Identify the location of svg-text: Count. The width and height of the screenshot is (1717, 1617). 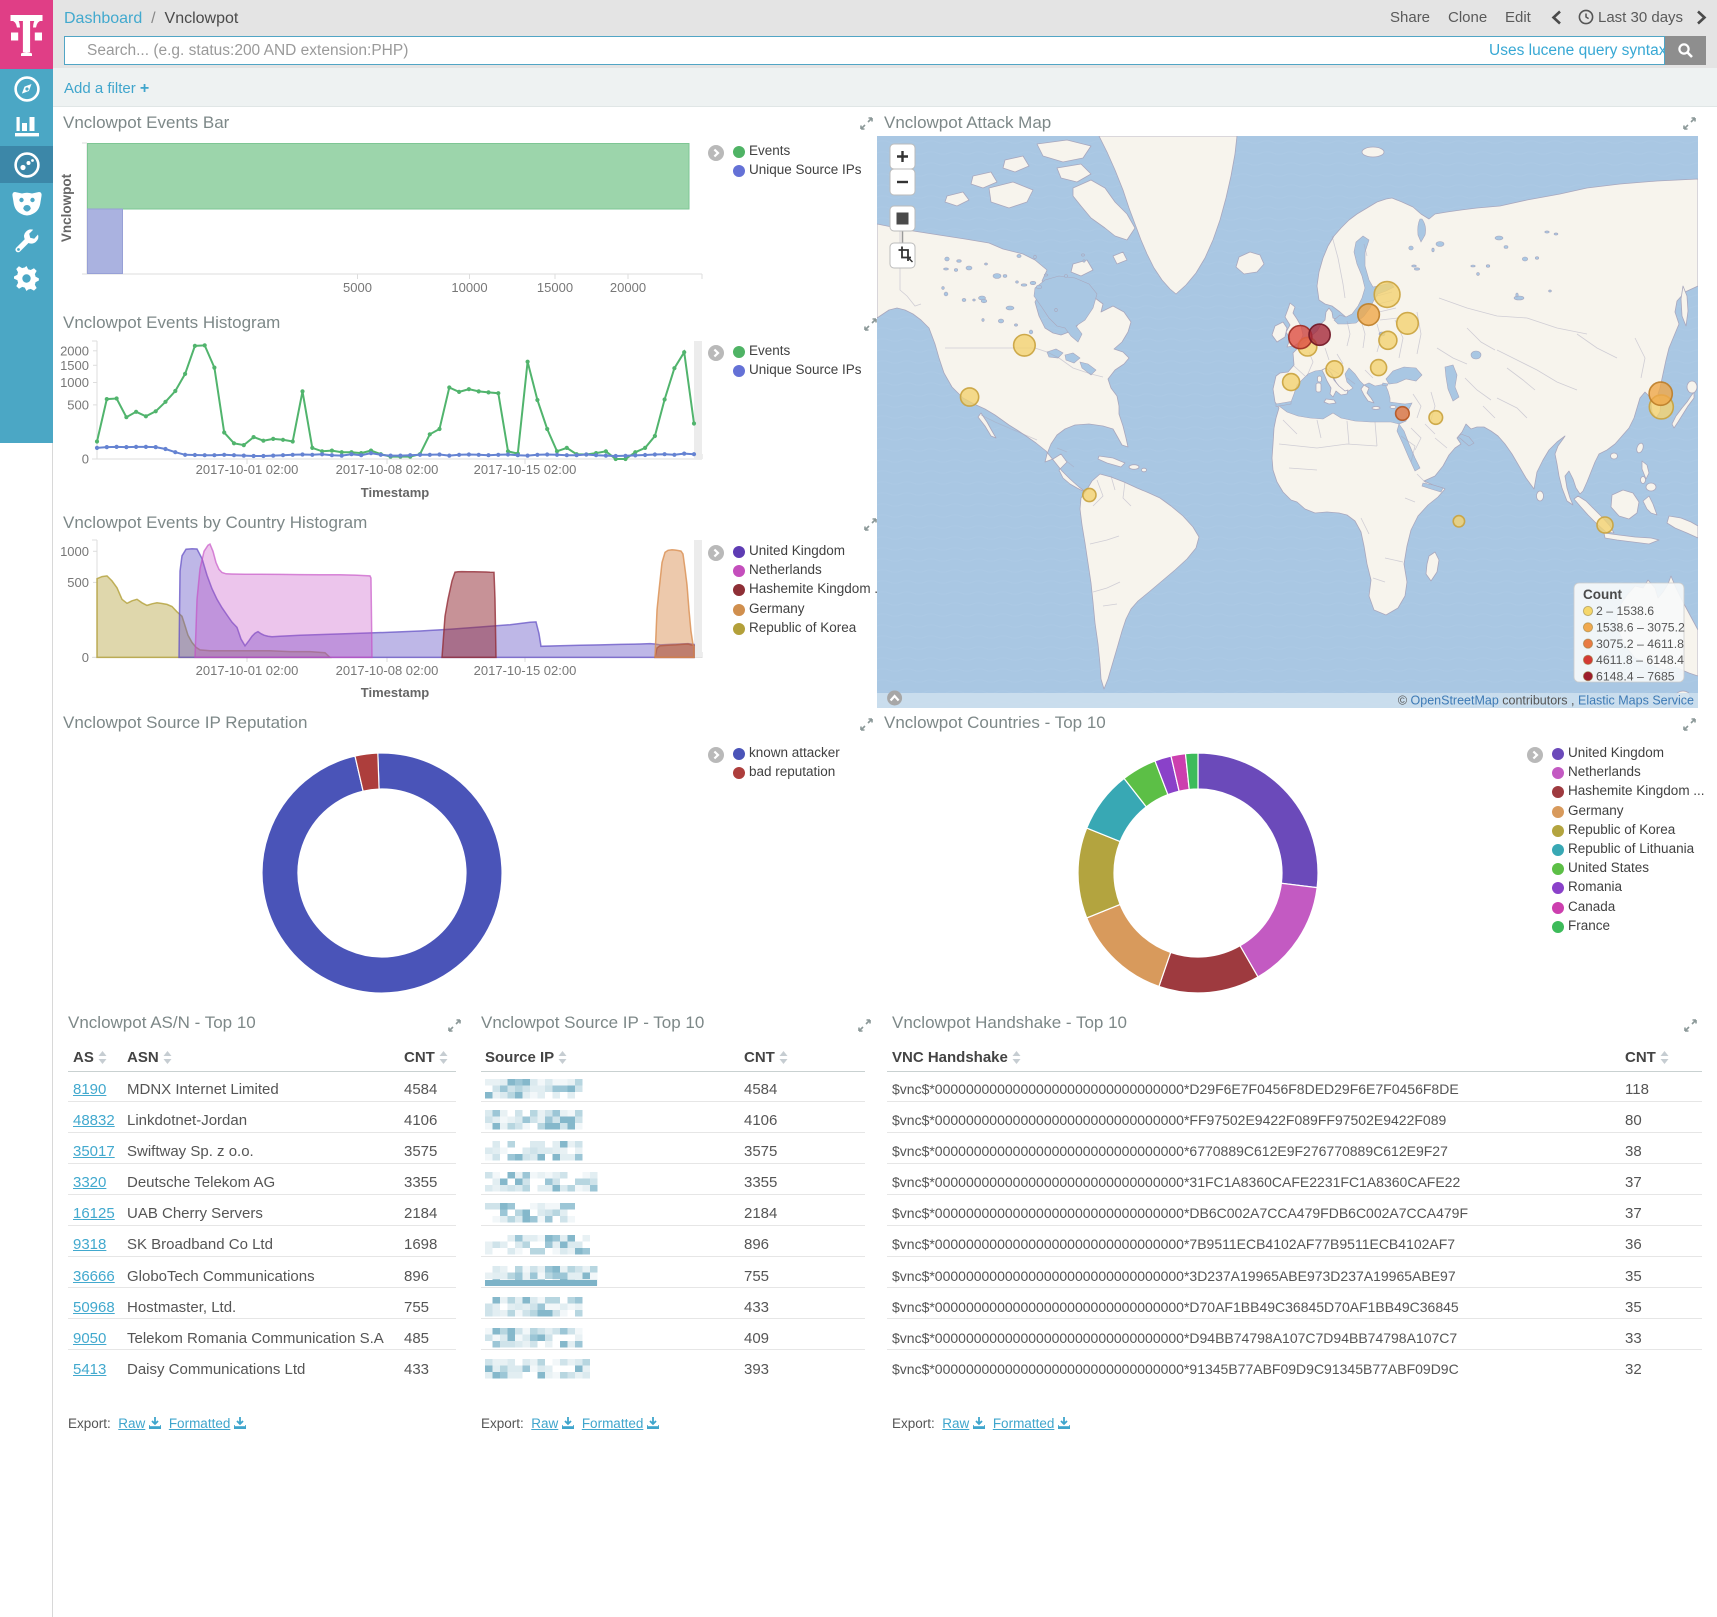
(1602, 594).